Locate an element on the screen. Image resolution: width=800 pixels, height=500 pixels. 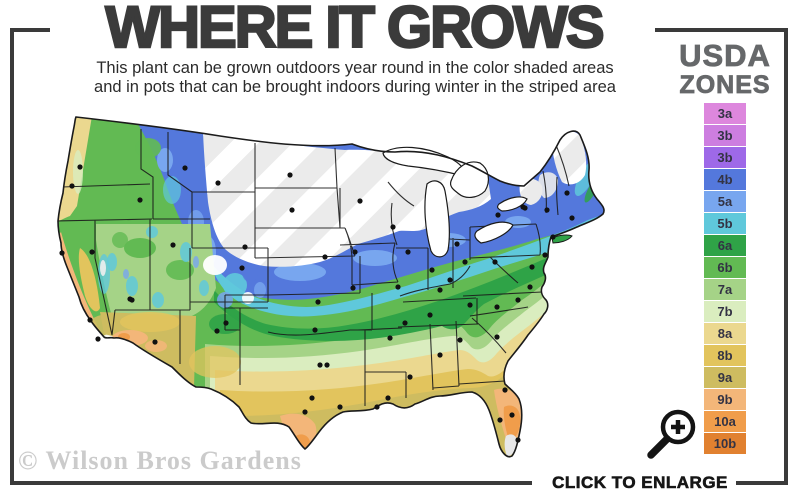
great-lakes is located at coordinates (455, 202).